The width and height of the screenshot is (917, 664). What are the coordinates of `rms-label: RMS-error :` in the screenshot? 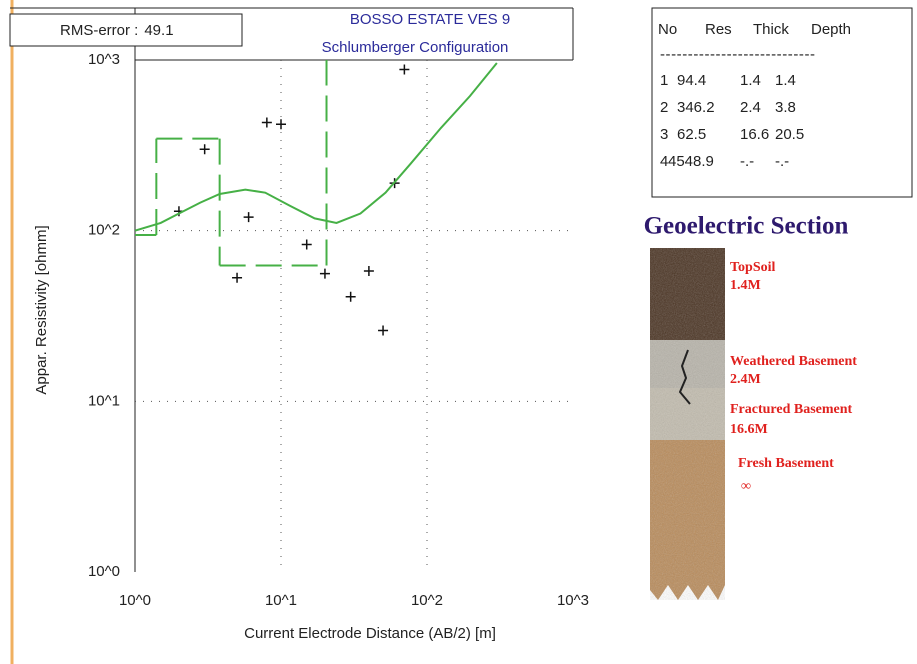 It's located at (99, 30).